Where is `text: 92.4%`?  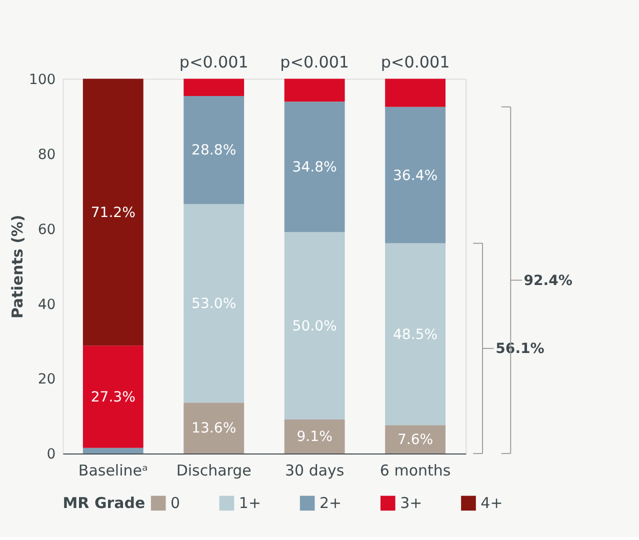 text: 92.4% is located at coordinates (548, 280).